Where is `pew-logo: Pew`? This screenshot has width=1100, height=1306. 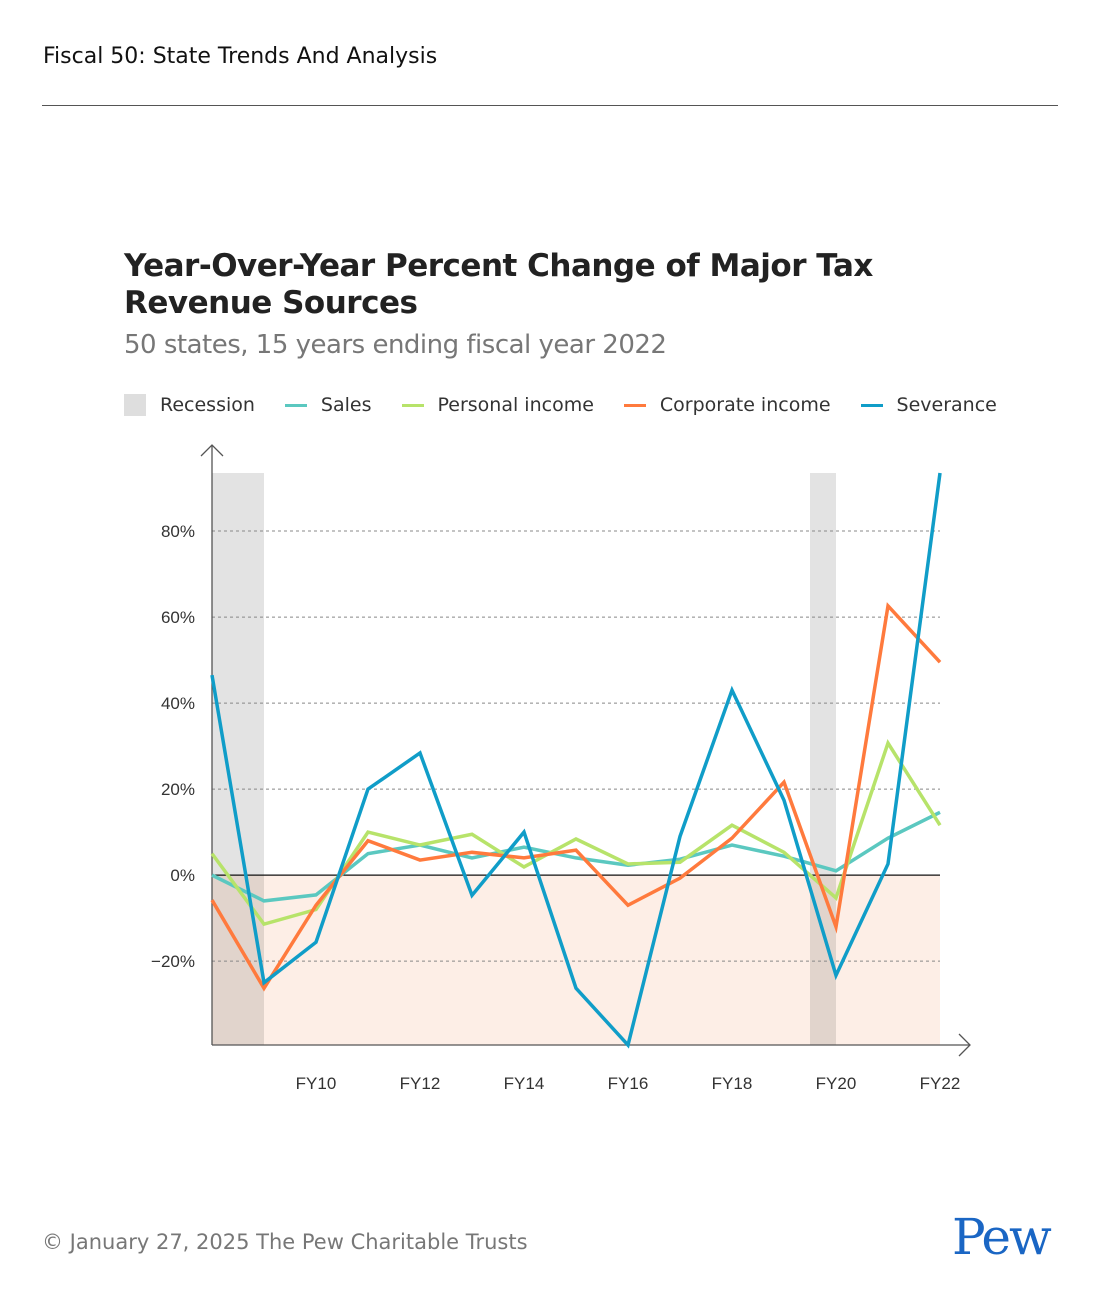
pew-logo: Pew is located at coordinates (1002, 1237).